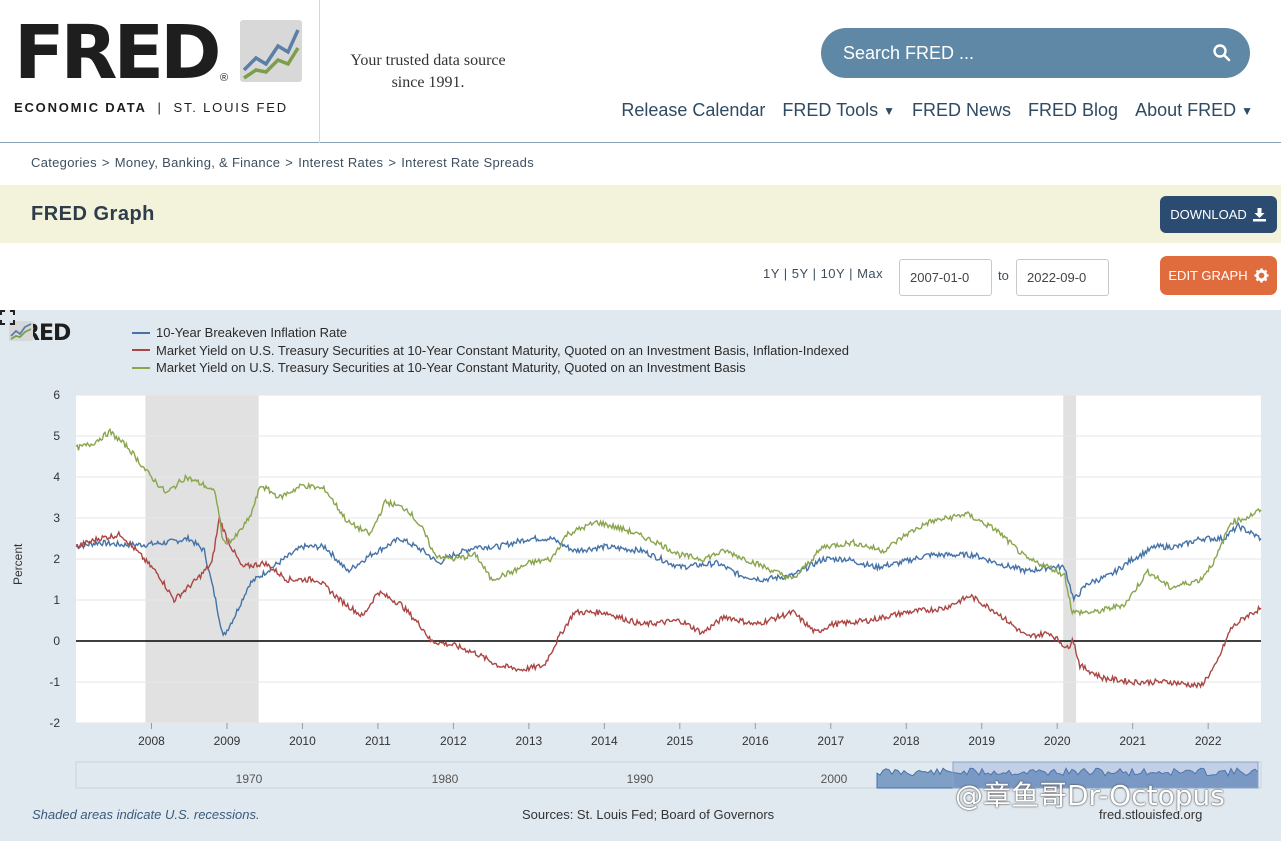  I want to click on range-10y: 10Y, so click(832, 273).